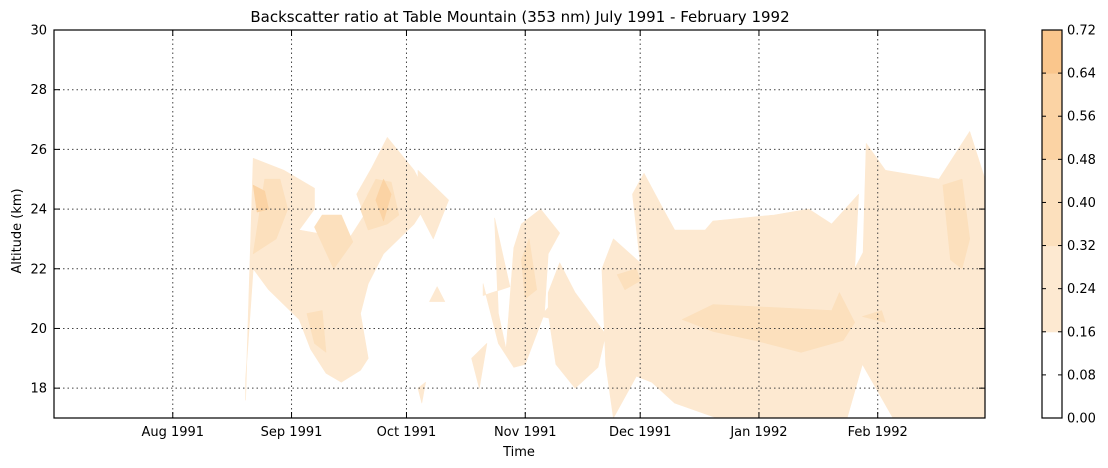 The width and height of the screenshot is (1108, 468). What do you see at coordinates (38, 269) in the screenshot?
I see `y-tick-label: 22` at bounding box center [38, 269].